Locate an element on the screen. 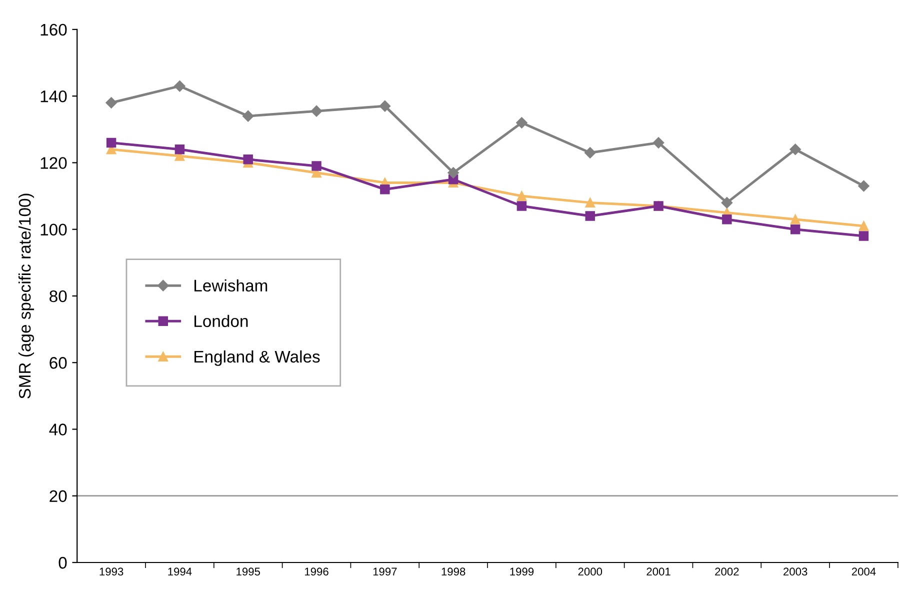  x-tick-label: 1999 is located at coordinates (522, 572).